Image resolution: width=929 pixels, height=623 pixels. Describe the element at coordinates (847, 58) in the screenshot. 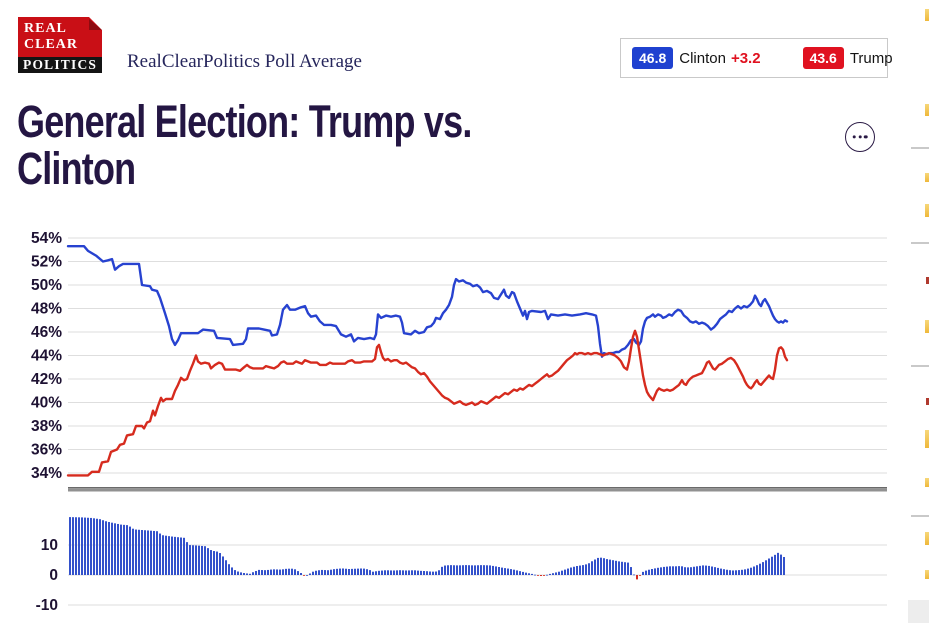

I see `legend-trump-group: 43.6 Trump` at that location.